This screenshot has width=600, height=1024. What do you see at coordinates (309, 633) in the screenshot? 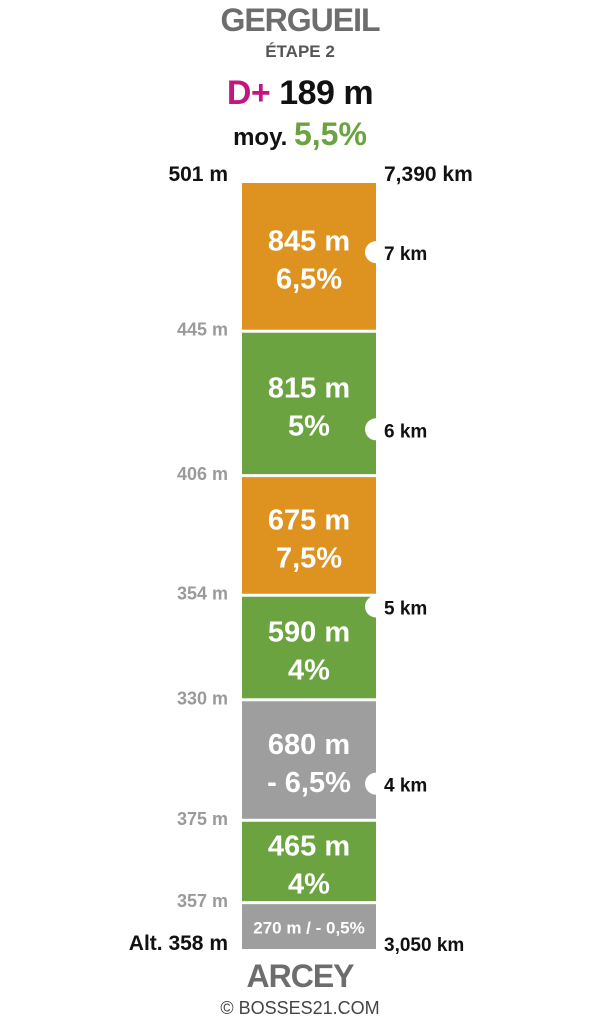
I see `segment-length-label: 590 m` at bounding box center [309, 633].